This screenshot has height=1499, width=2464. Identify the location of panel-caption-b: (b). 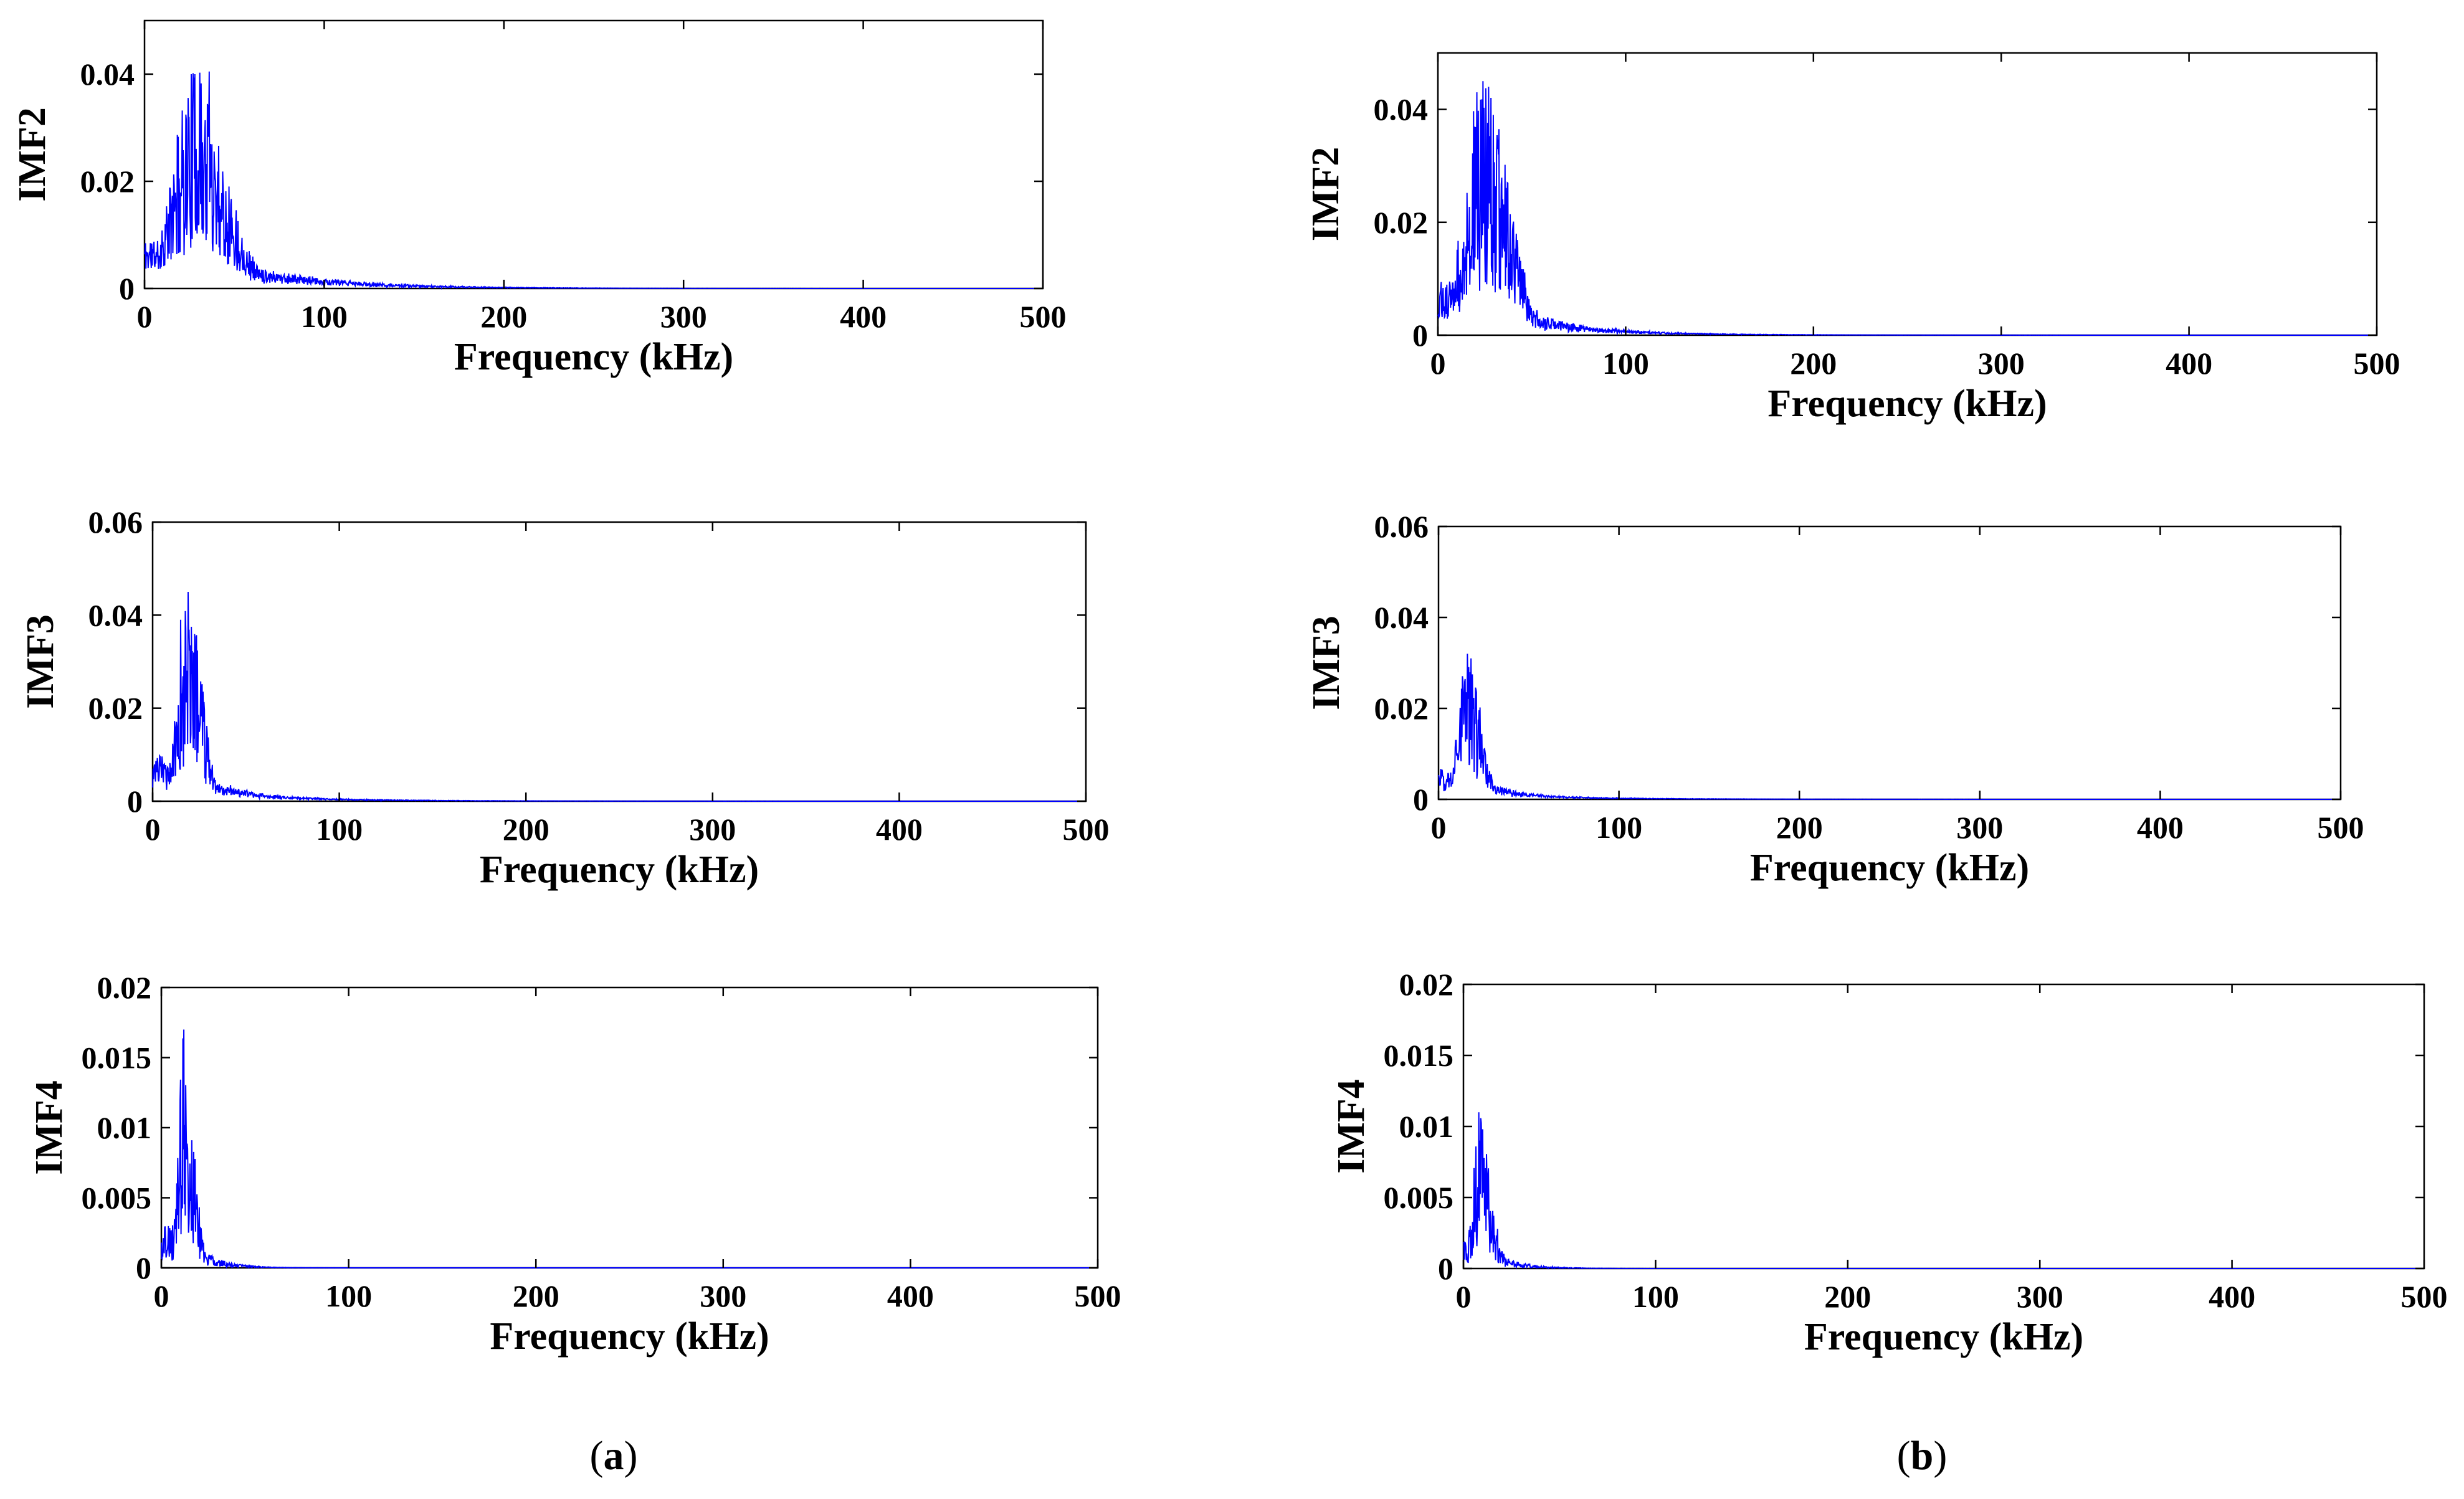
(1922, 1455).